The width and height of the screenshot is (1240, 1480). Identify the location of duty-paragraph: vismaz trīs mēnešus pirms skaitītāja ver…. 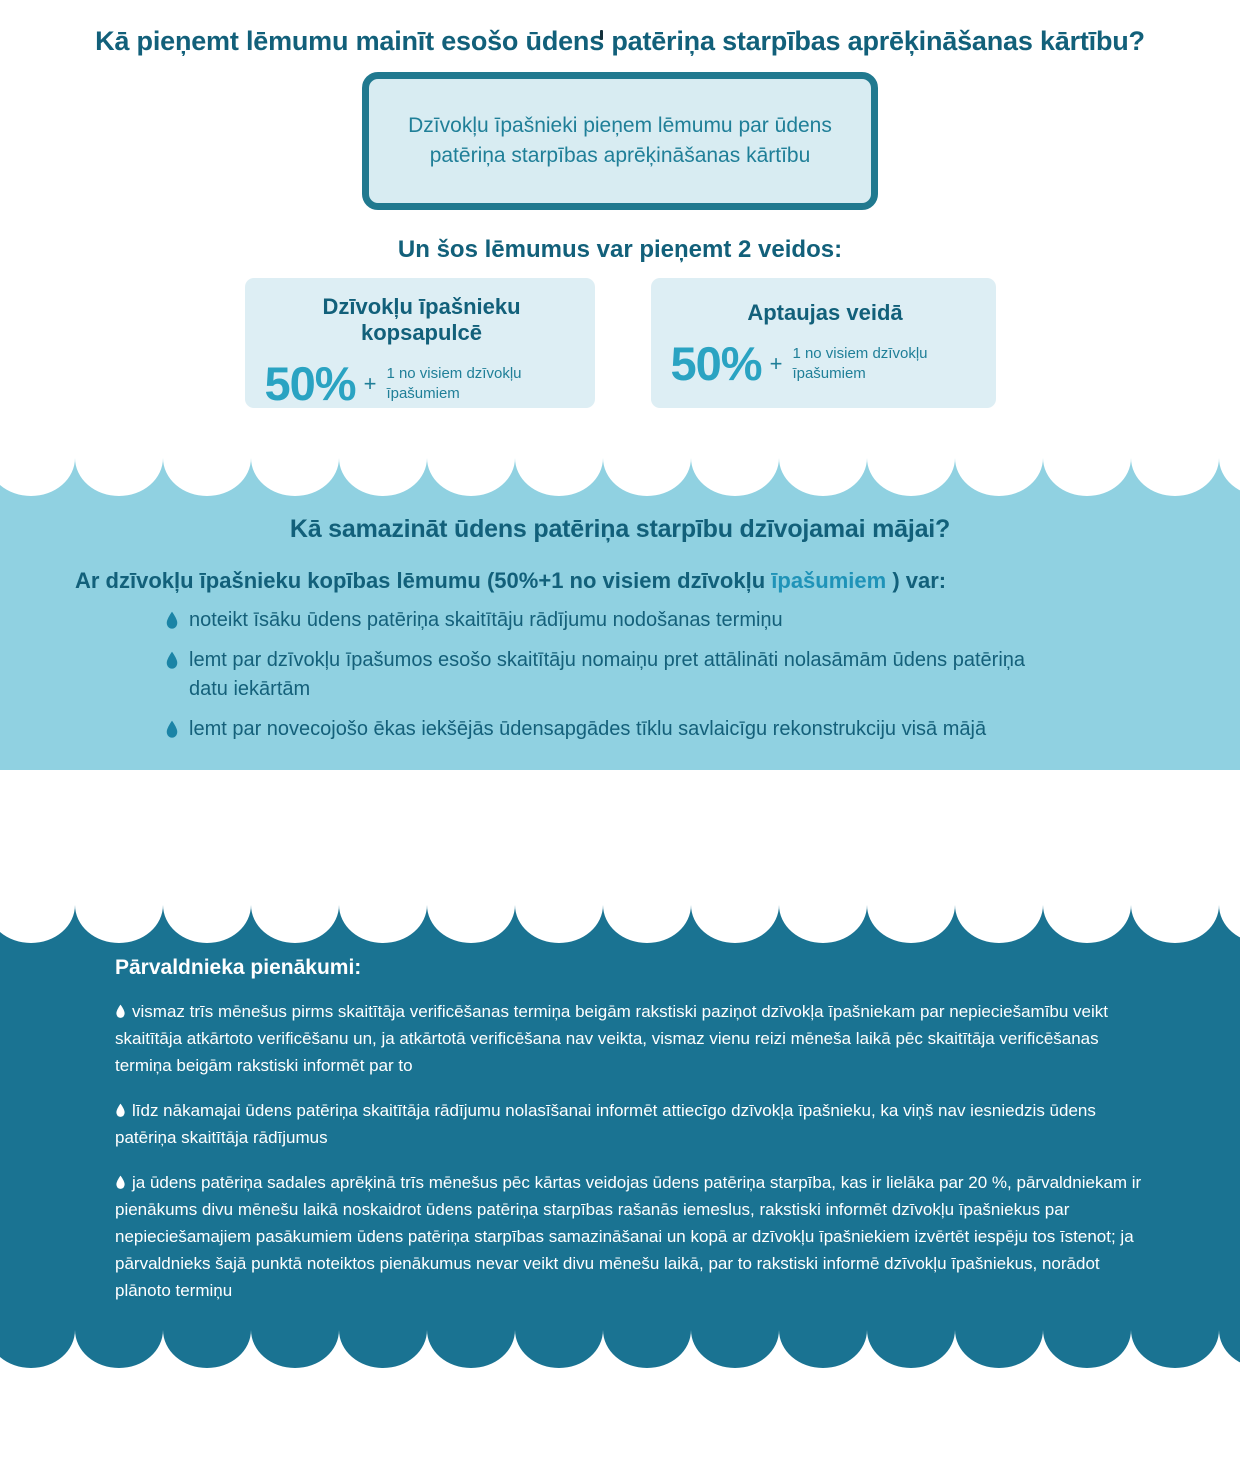
(637, 1038).